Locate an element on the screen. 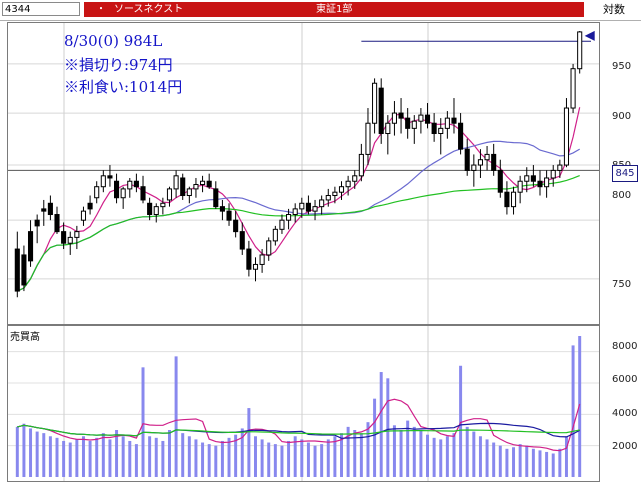 The width and height of the screenshot is (641, 484). volume-tick-8000: 8000 is located at coordinates (625, 346).